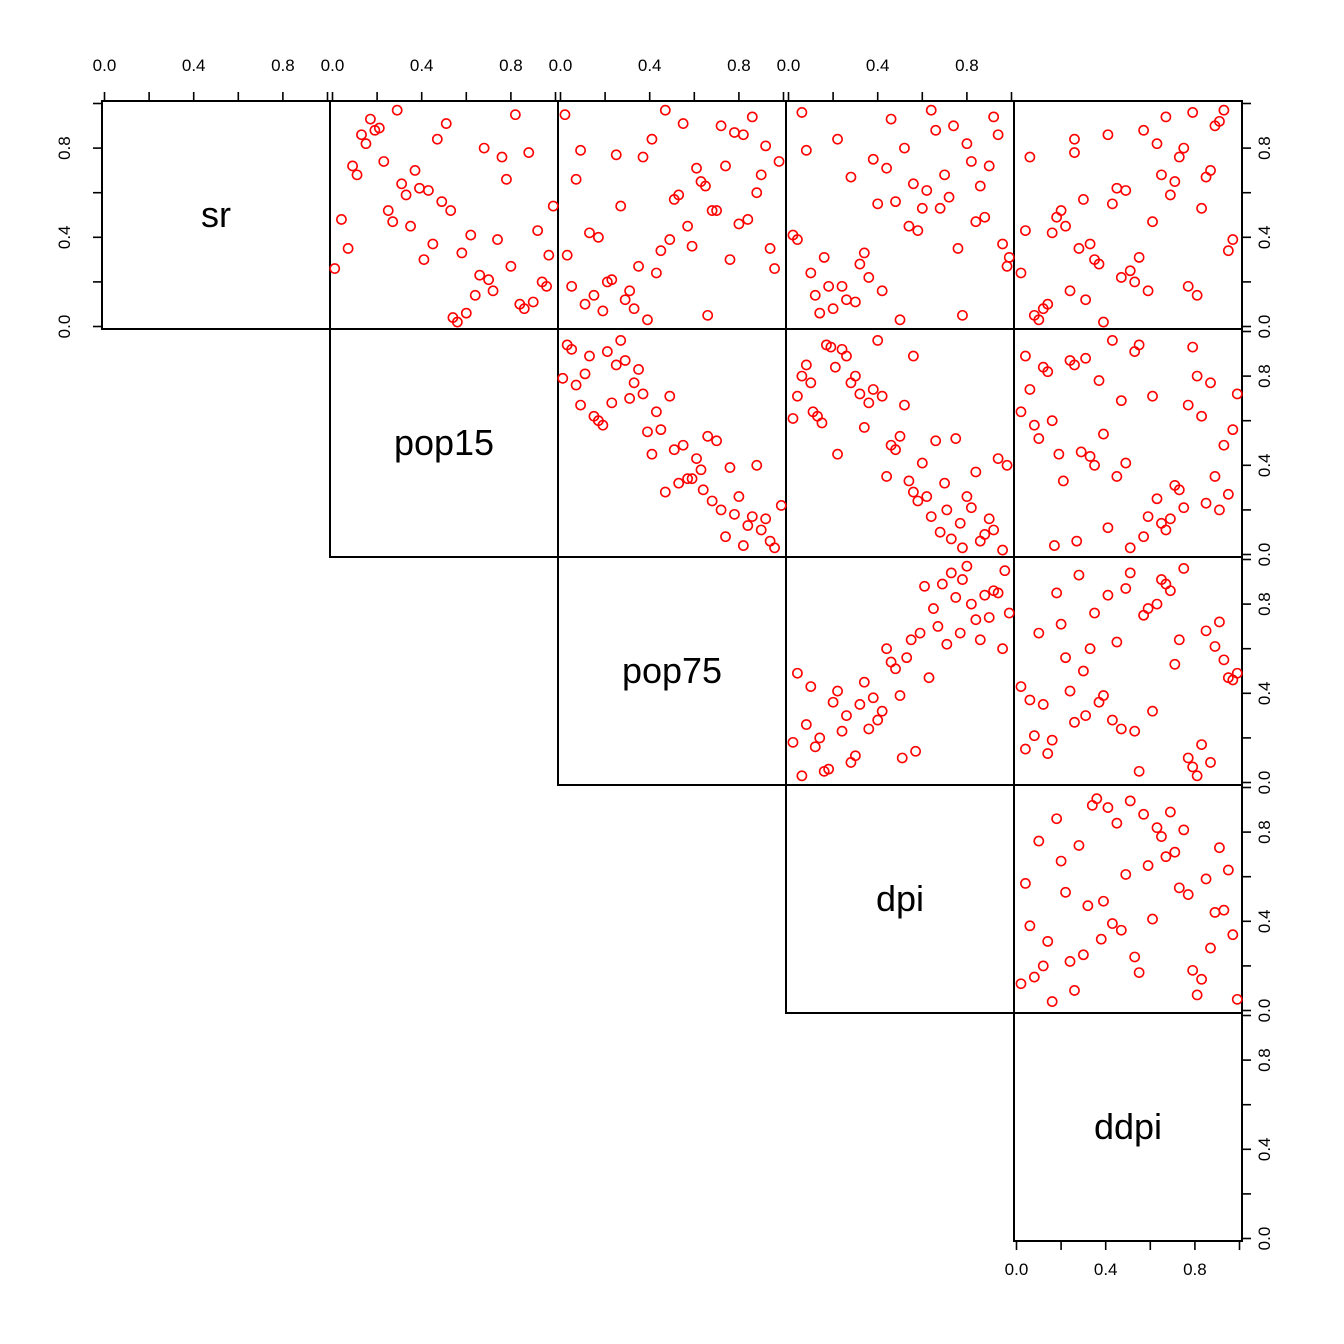  Describe the element at coordinates (739, 65) in the screenshot. I see `x-tick-label-top: 0.8` at that location.